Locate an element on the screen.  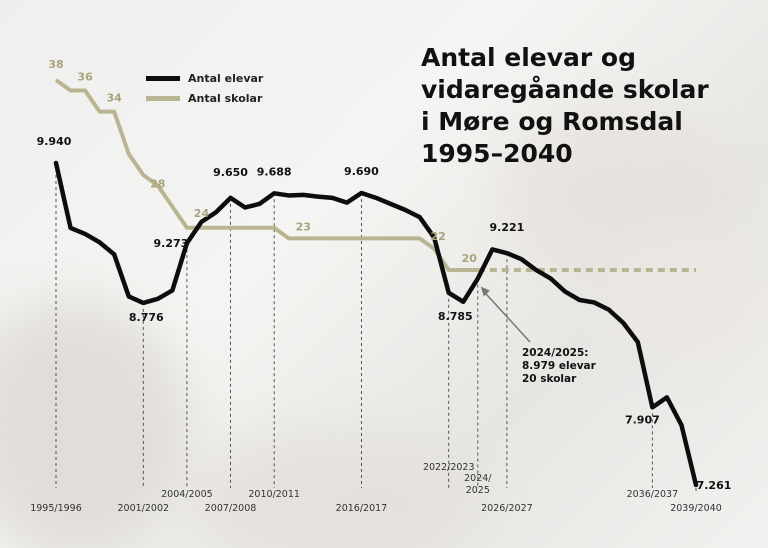
annotation-arrow-head is located at coordinates (485, 291).